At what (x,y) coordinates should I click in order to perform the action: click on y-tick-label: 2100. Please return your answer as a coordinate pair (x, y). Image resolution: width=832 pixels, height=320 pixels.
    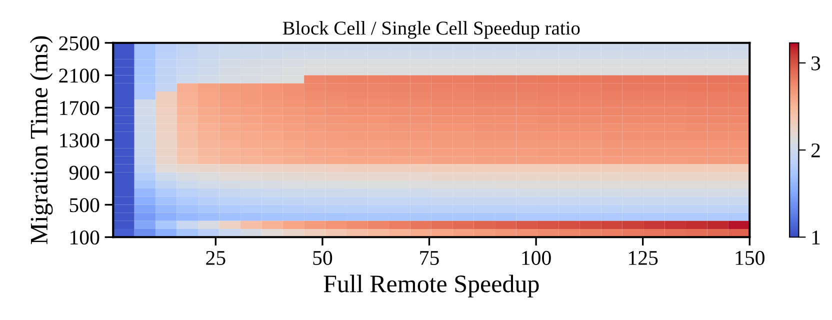
    Looking at the image, I should click on (79, 75).